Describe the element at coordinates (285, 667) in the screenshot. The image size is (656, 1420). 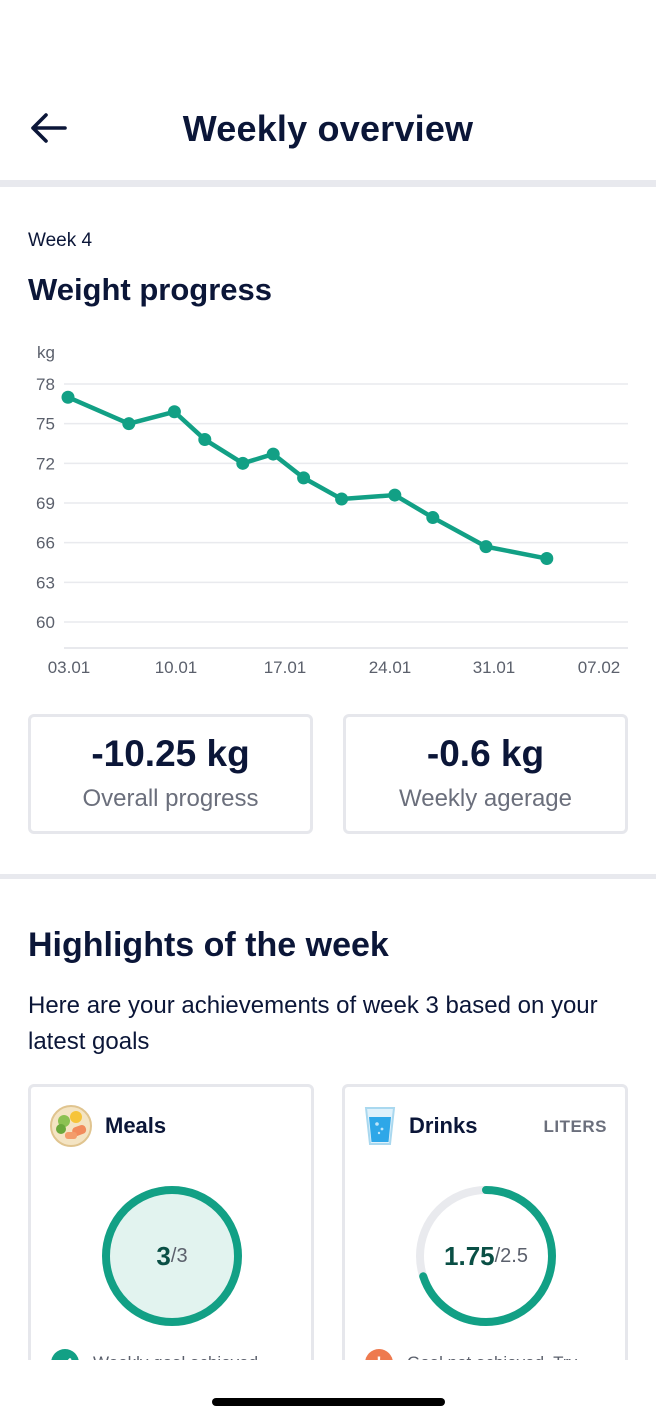
I see `x-tick-label: 17.01` at that location.